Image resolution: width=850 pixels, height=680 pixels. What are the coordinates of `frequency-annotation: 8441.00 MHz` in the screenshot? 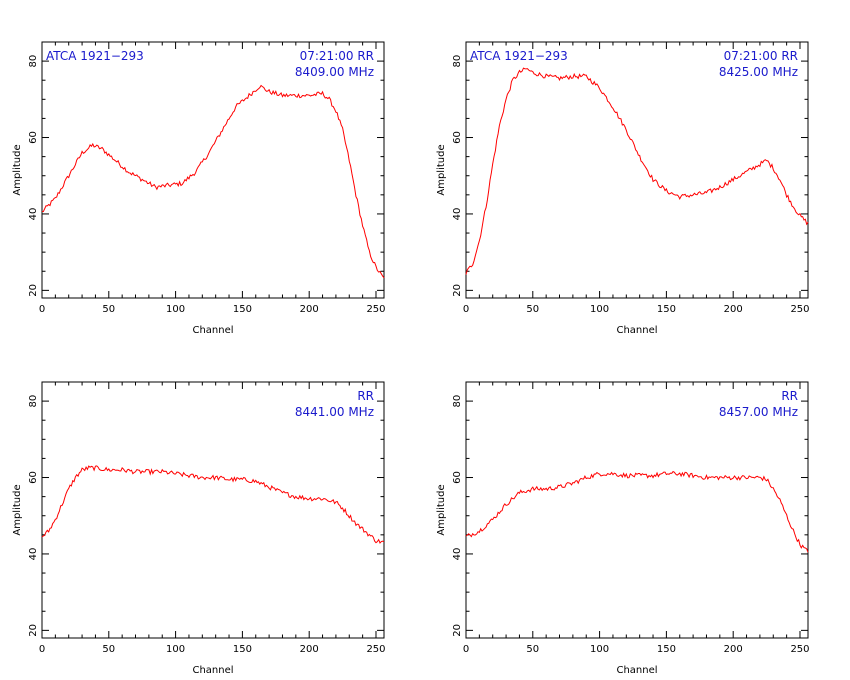 It's located at (334, 412).